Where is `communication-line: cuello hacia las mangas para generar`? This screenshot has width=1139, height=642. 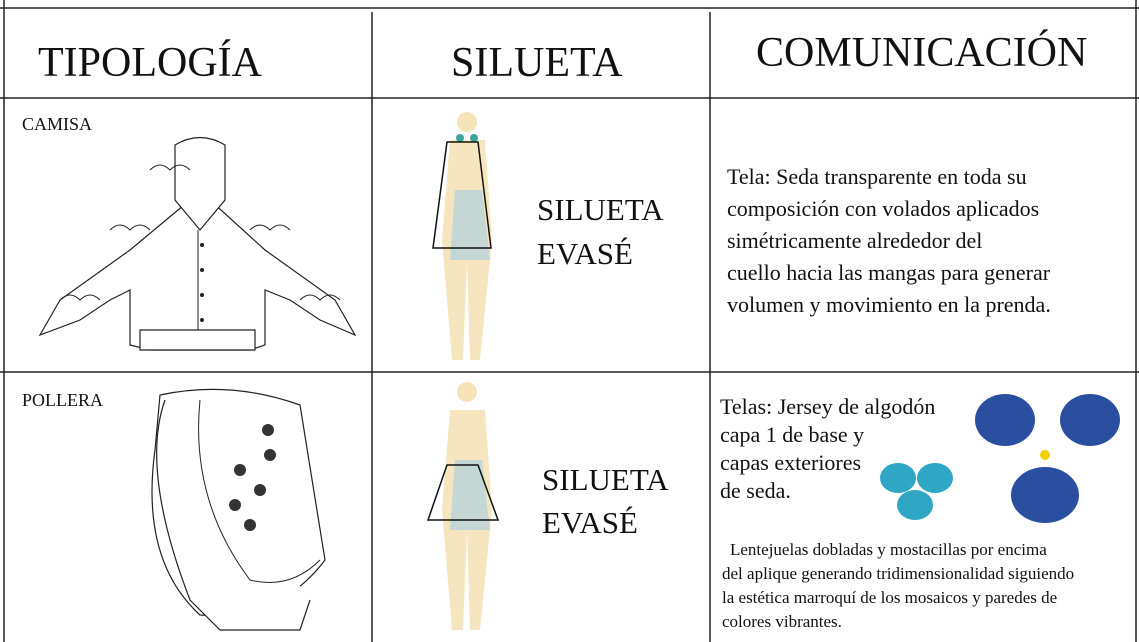
communication-line: cuello hacia las mangas para generar is located at coordinates (889, 272).